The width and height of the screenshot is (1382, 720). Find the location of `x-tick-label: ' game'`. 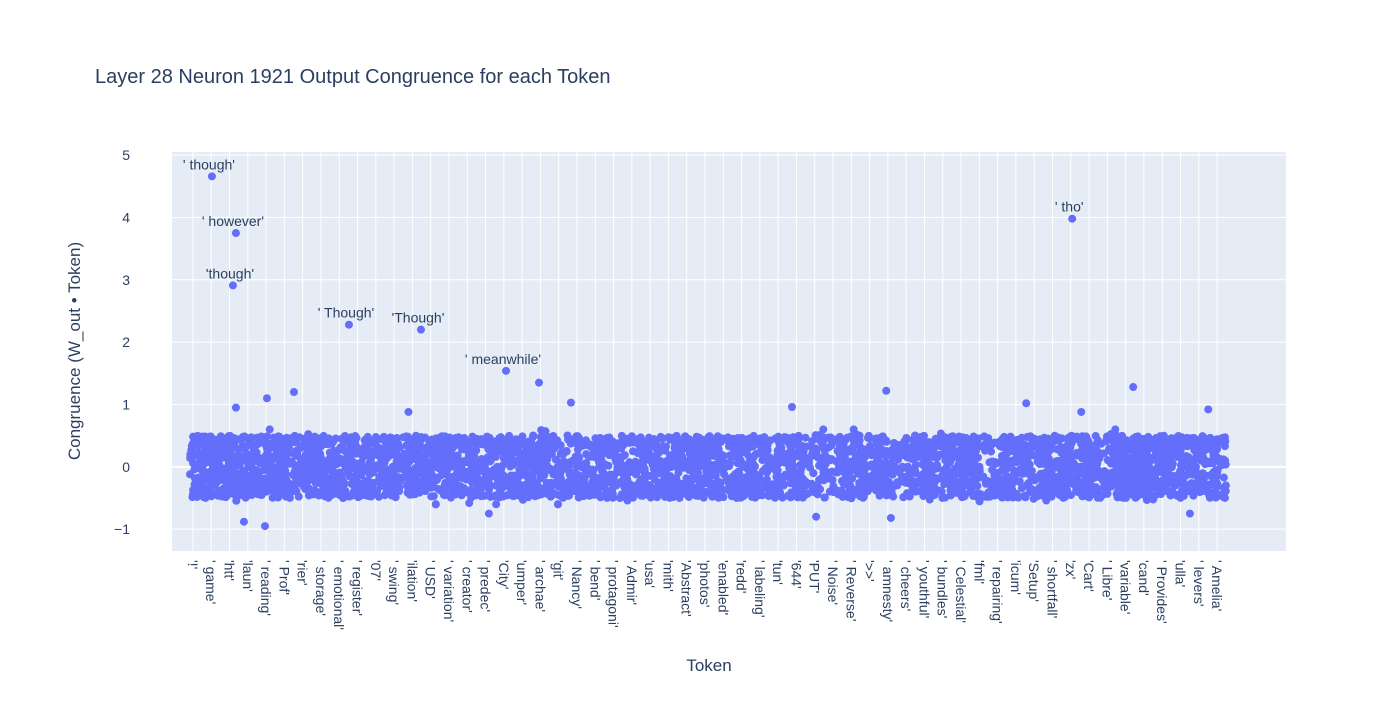

x-tick-label: ' game' is located at coordinates (211, 582).